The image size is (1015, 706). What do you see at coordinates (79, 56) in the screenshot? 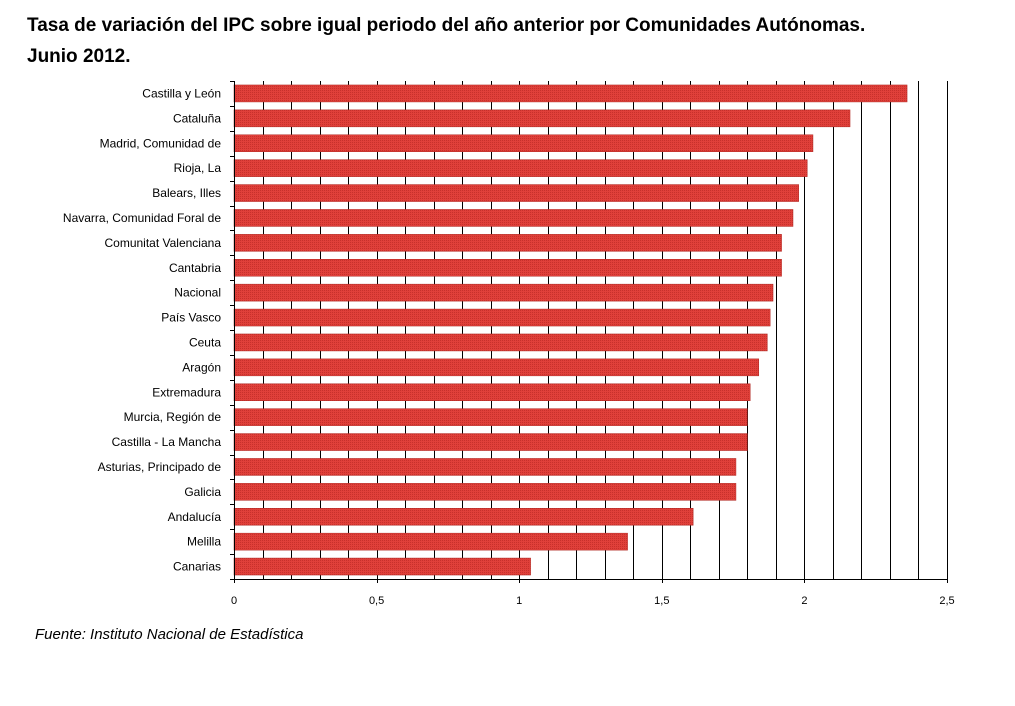
I see `chart-title-line-2: Junio 2012.` at bounding box center [79, 56].